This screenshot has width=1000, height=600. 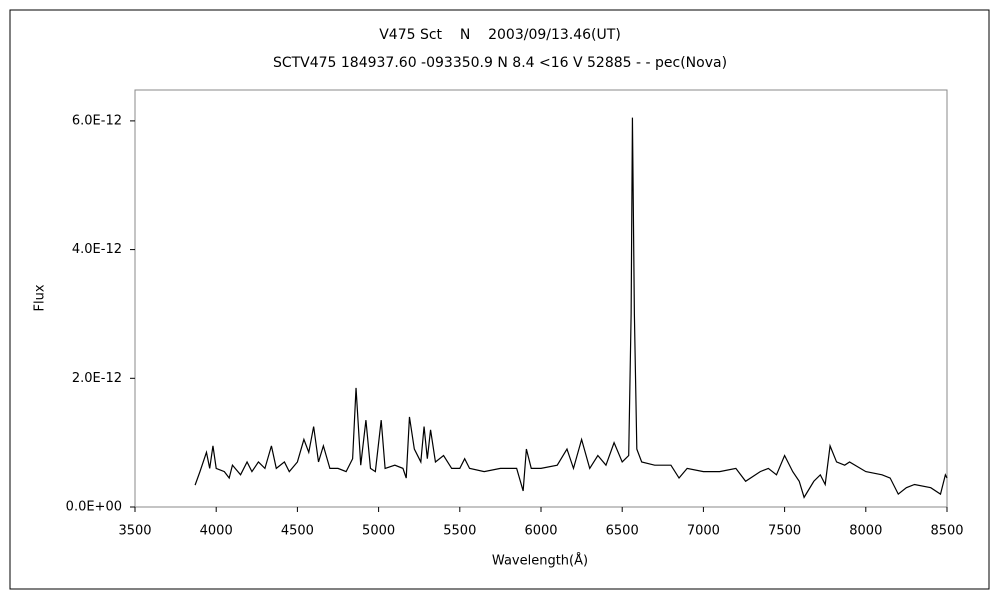 I want to click on x-tick-label: 6000, so click(x=540, y=531).